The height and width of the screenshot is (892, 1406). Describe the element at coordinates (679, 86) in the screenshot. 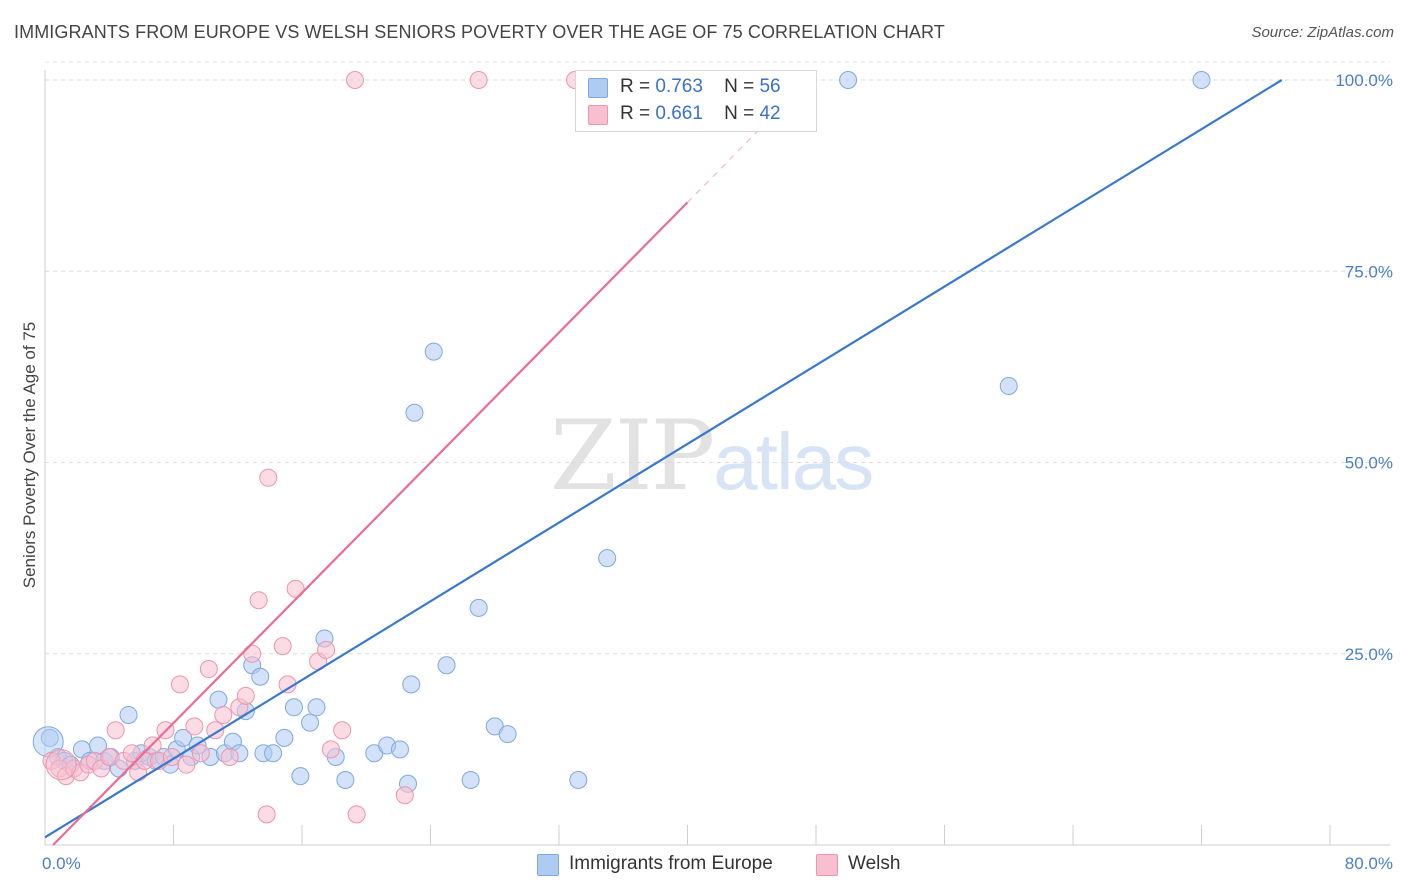

I see `legend-r-value: 0.763` at that location.